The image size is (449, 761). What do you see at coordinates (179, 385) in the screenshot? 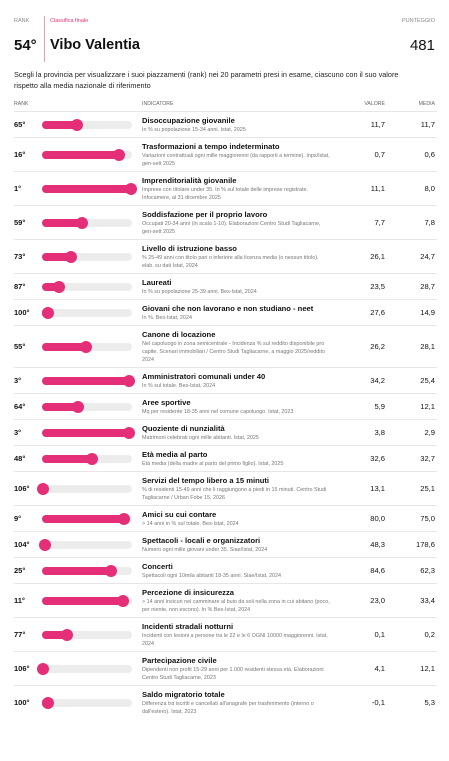
I see `indicator-note: In % sul totale. Bes-Istat, 2024` at bounding box center [179, 385].